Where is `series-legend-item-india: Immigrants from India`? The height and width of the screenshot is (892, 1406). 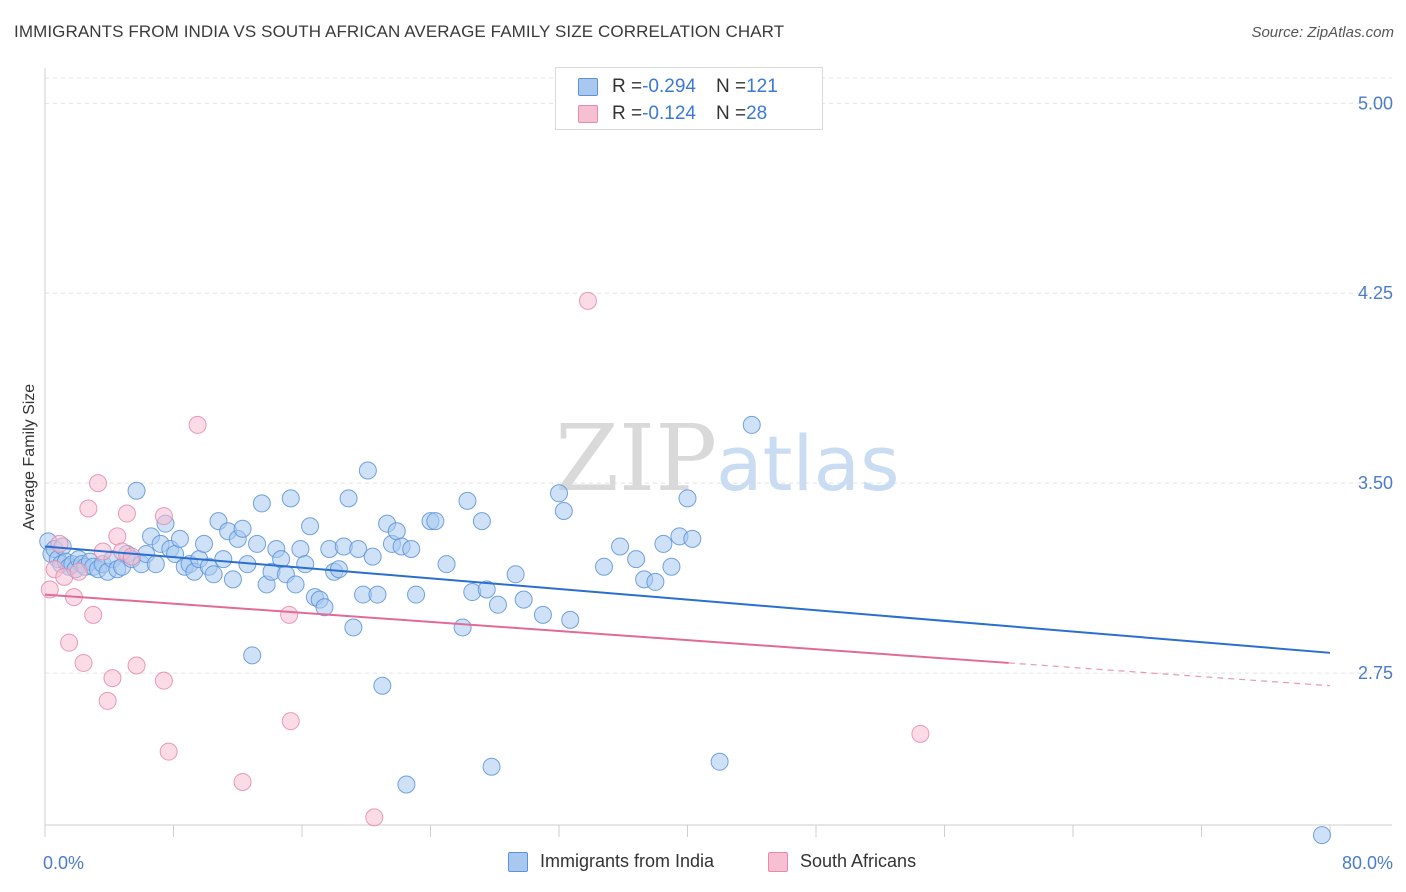
series-legend-item-india: Immigrants from India is located at coordinates (611, 861).